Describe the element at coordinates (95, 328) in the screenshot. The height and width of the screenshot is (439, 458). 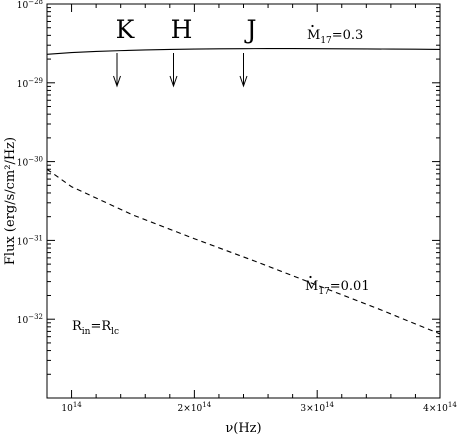
I see `condition-annotation: Rin=Rlc` at that location.